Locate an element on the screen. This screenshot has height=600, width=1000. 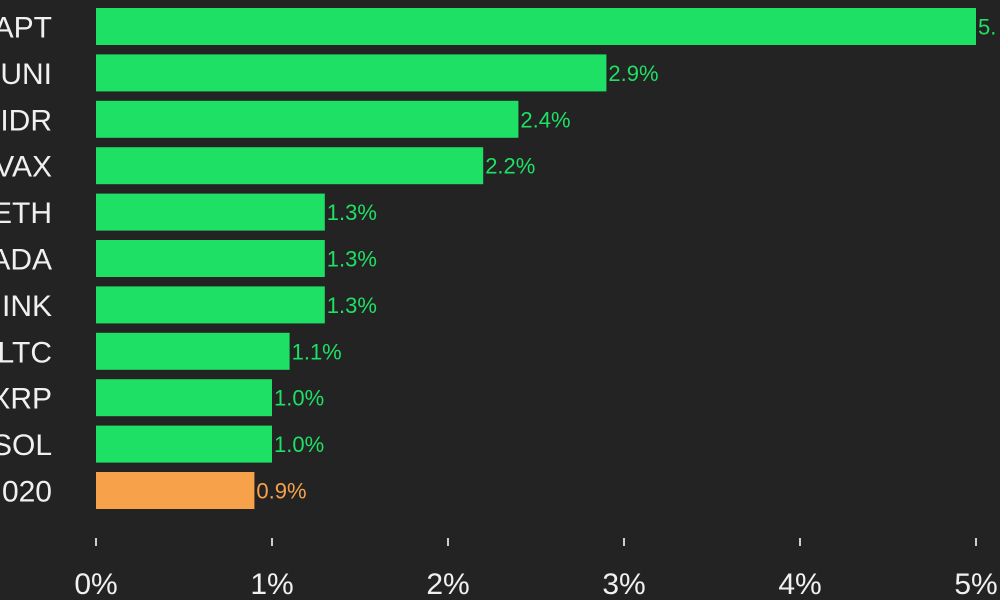
value-label-apt: 5. is located at coordinates (987, 27).